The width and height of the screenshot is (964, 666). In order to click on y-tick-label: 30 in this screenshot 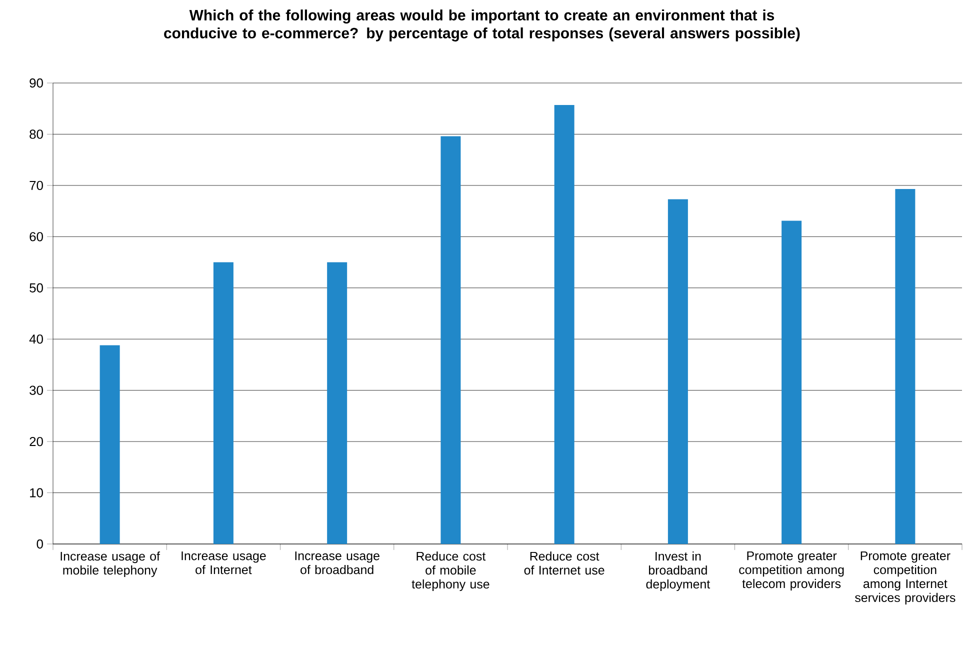, I will do `click(36, 390)`.